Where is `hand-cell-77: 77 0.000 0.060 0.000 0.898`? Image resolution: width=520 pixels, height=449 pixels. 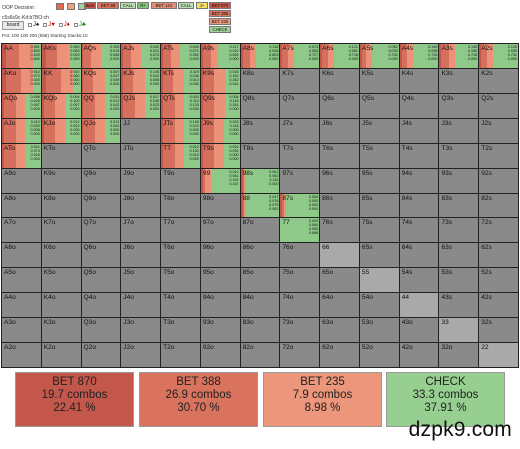 hand-cell-77: 77 0.000 0.060 0.000 0.898 is located at coordinates (300, 230).